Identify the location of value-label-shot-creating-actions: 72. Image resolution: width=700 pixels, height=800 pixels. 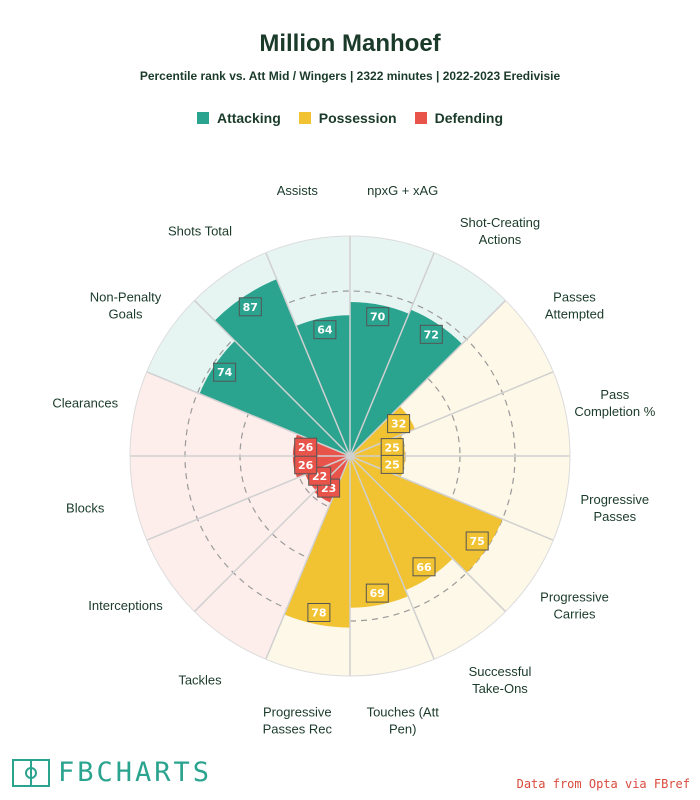
(431, 334).